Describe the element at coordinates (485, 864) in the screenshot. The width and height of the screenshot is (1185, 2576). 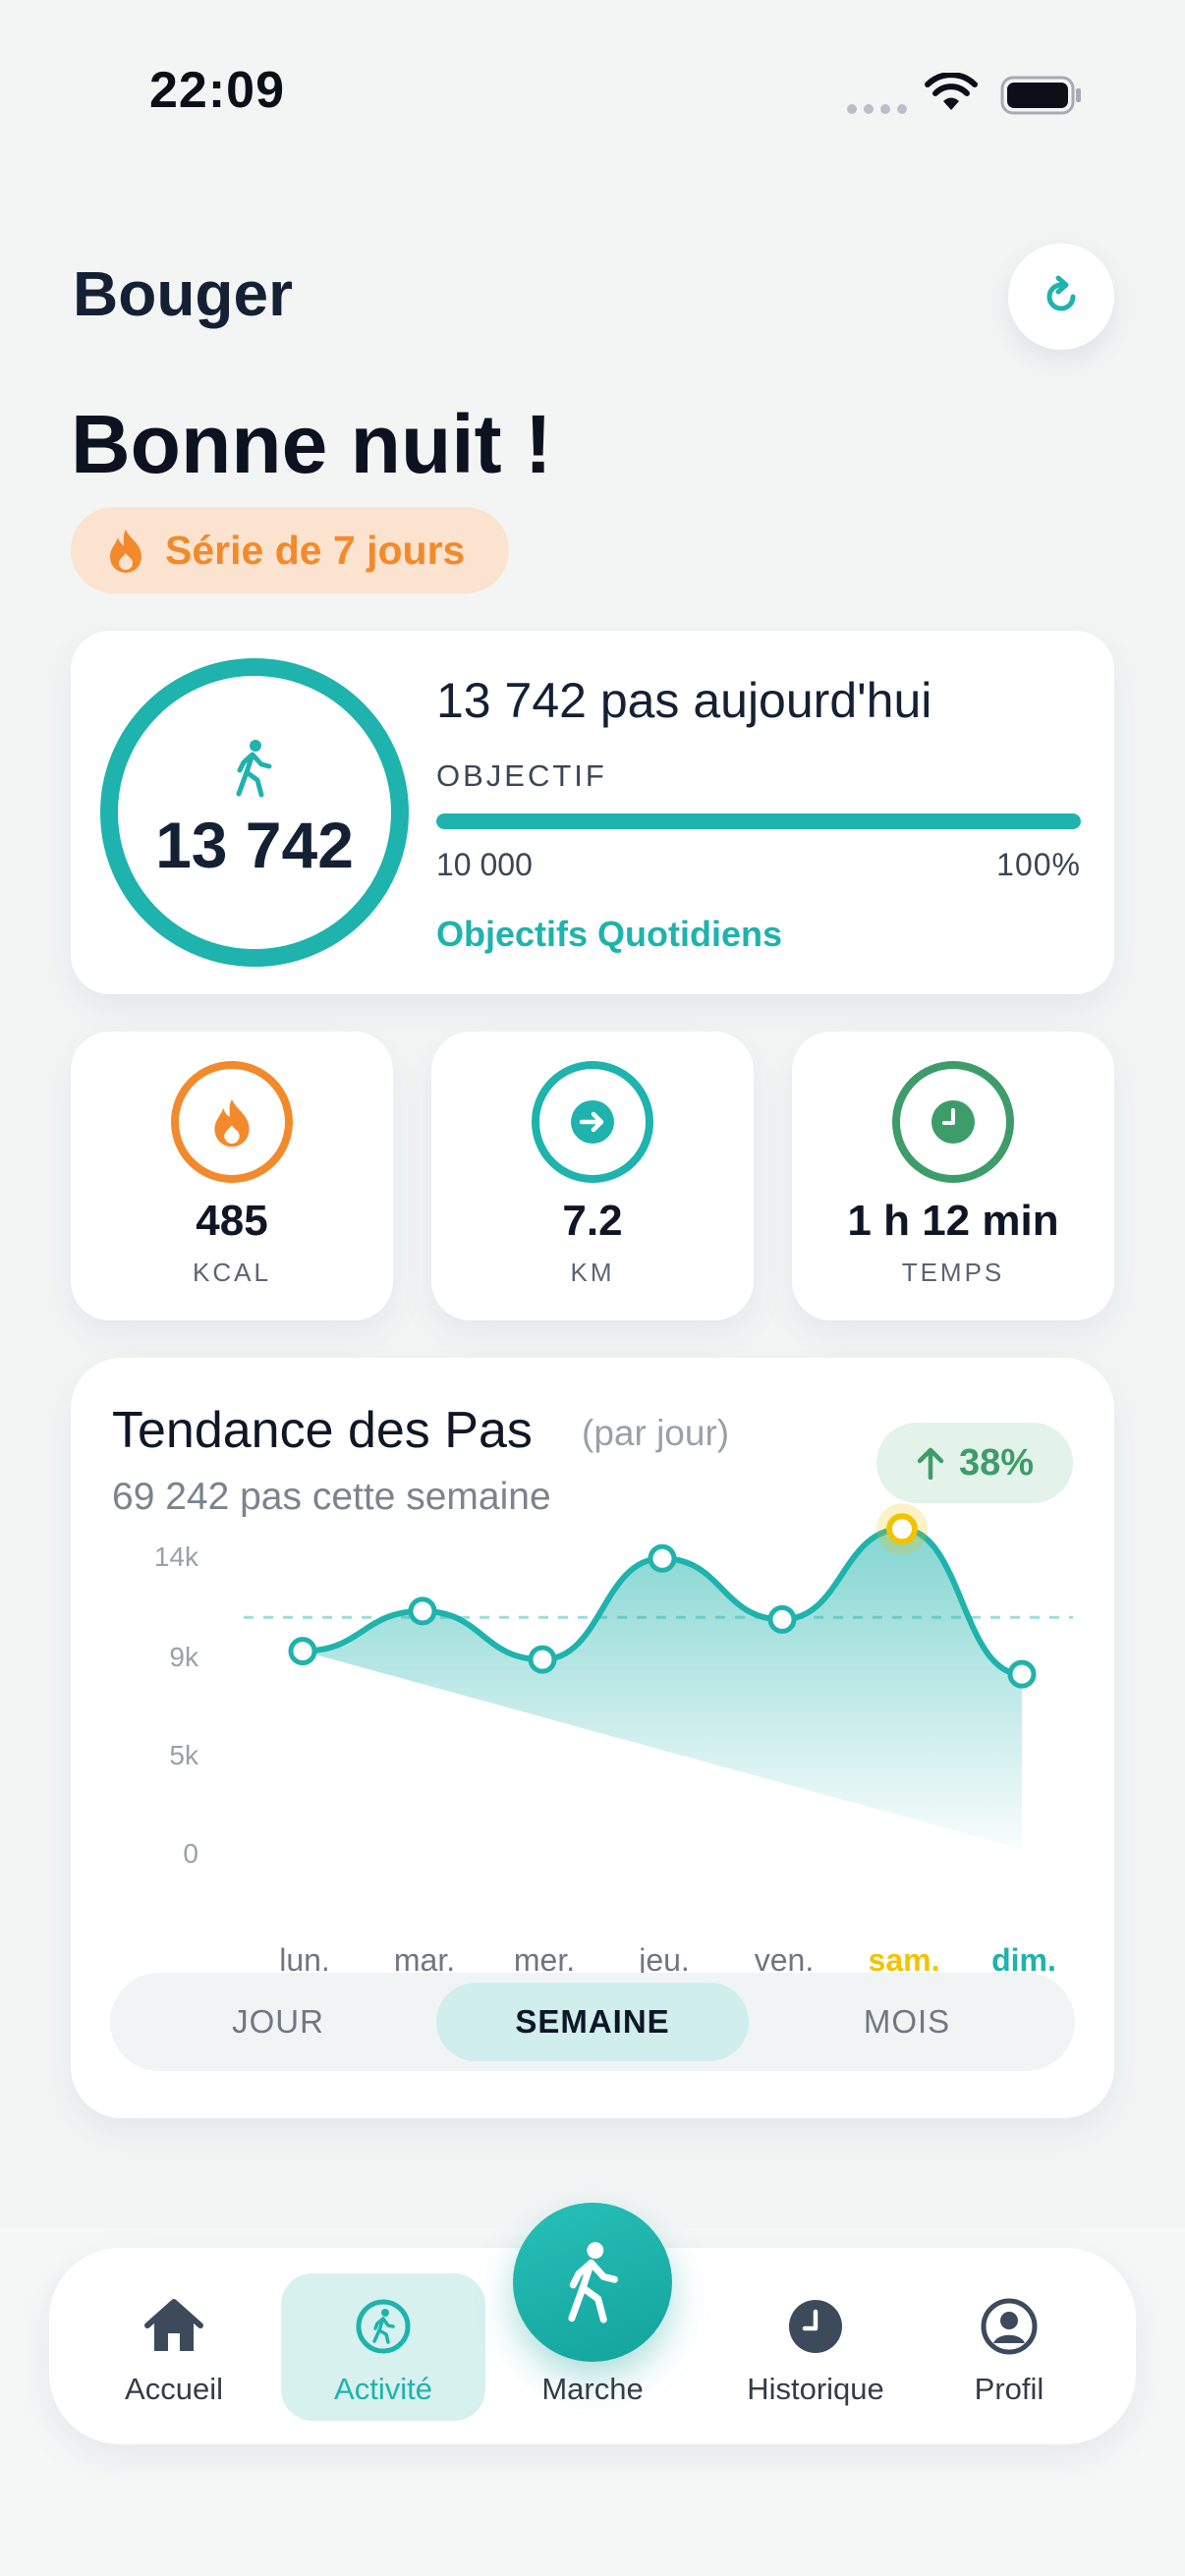
I see `goal-value: 10 000` at that location.